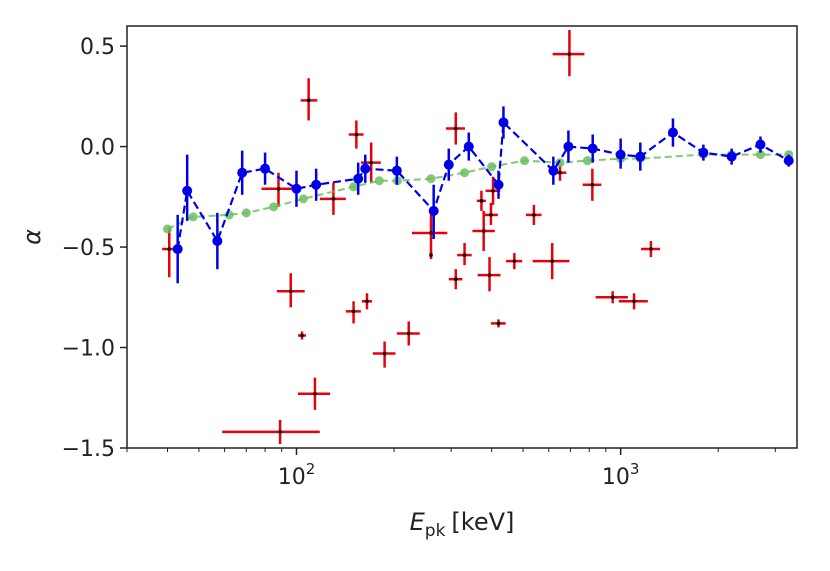 The height and width of the screenshot is (571, 830). What do you see at coordinates (435, 531) in the screenshot?
I see `x-axis-label-sub: pk` at bounding box center [435, 531].